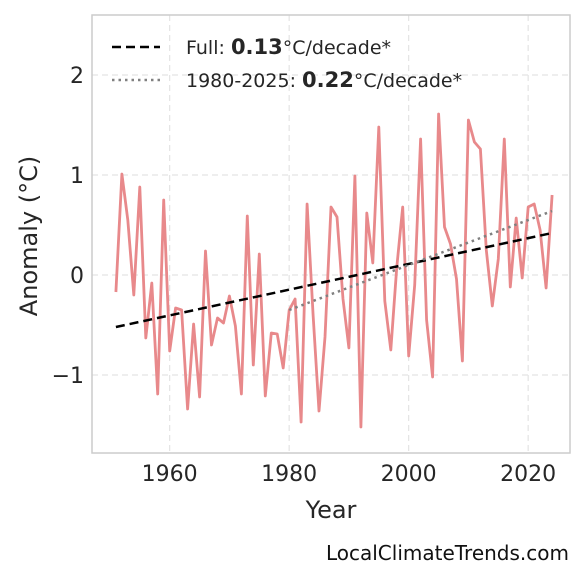 This screenshot has width=585, height=580. Describe the element at coordinates (328, 80) in the screenshot. I see `legend-recent-value: 0.22` at that location.